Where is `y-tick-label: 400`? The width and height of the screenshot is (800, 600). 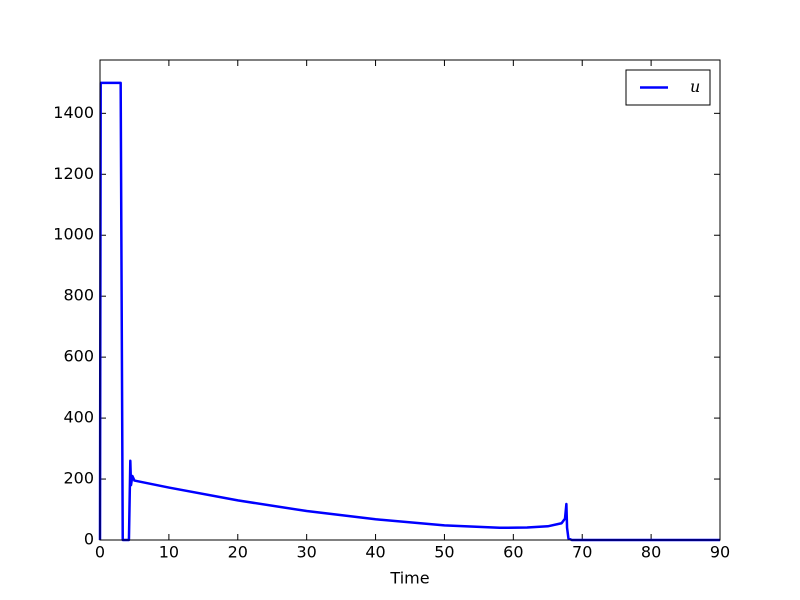
y-tick-label: 400 is located at coordinates (78, 417).